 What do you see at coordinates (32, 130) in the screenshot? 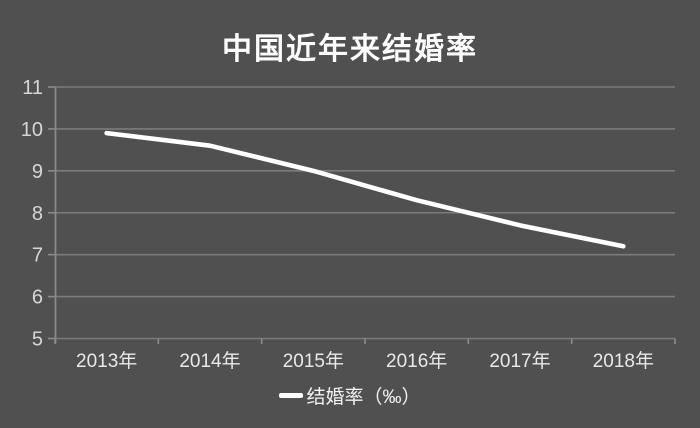
I see `y-axis-tick-label: 10` at bounding box center [32, 130].